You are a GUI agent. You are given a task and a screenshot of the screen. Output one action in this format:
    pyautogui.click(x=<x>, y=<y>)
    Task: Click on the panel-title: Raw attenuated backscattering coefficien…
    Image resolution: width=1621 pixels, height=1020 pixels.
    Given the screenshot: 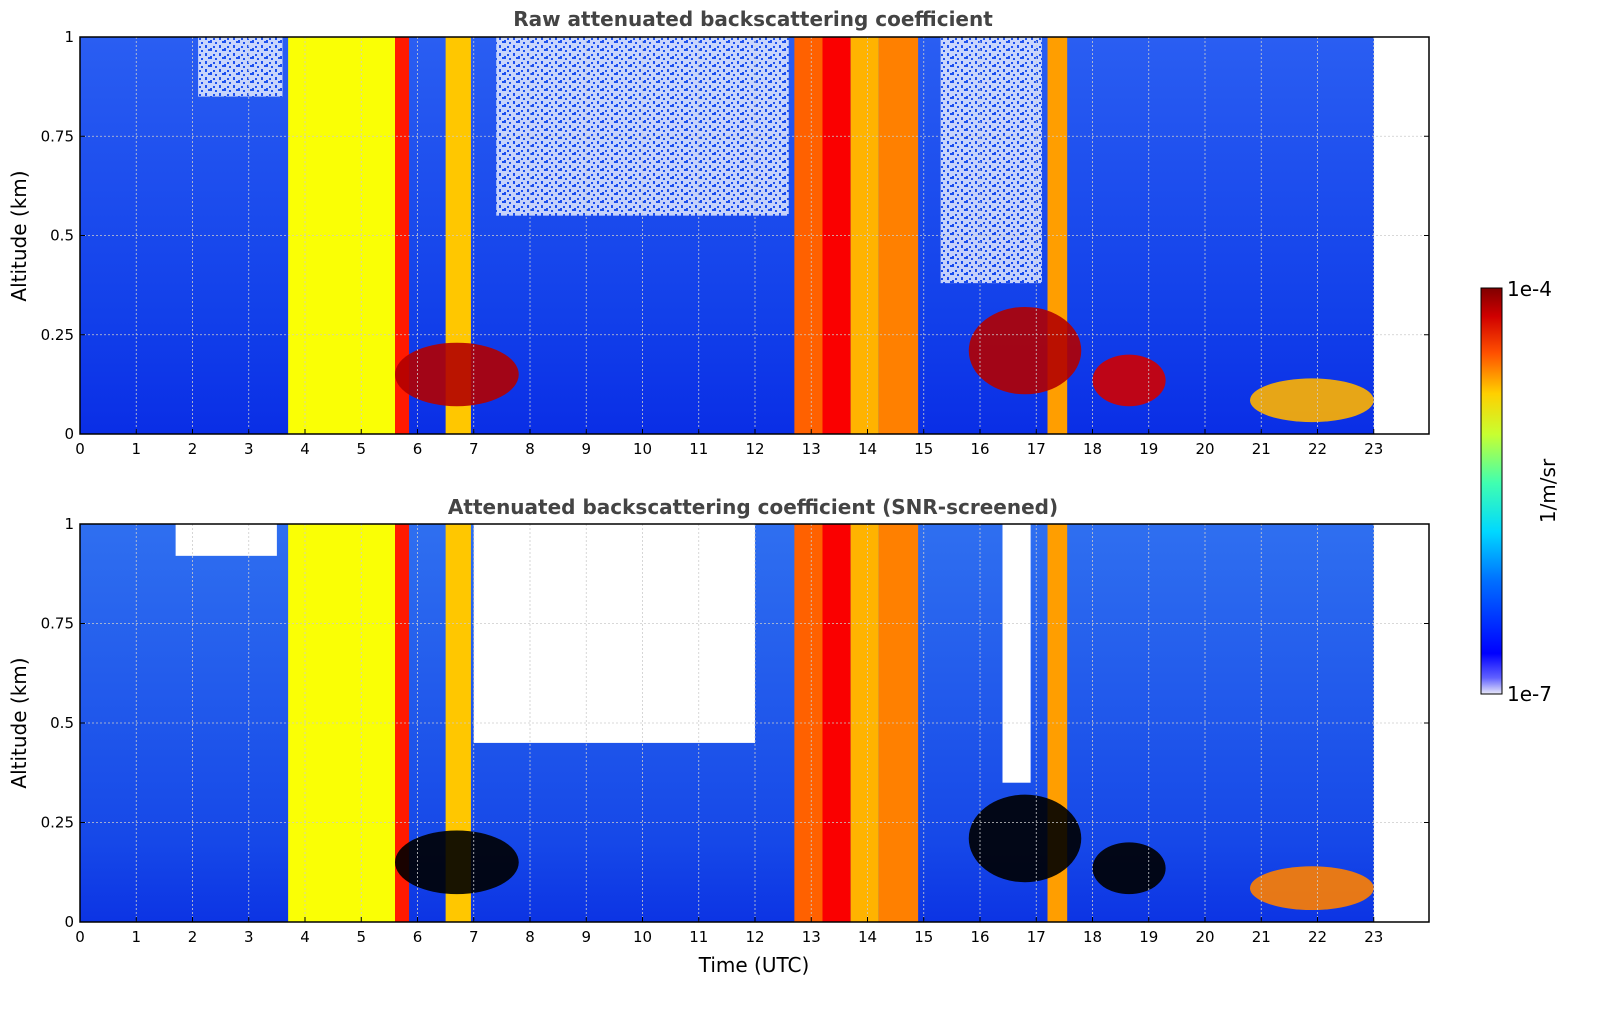 What is the action you would take?
    pyautogui.click(x=753, y=19)
    